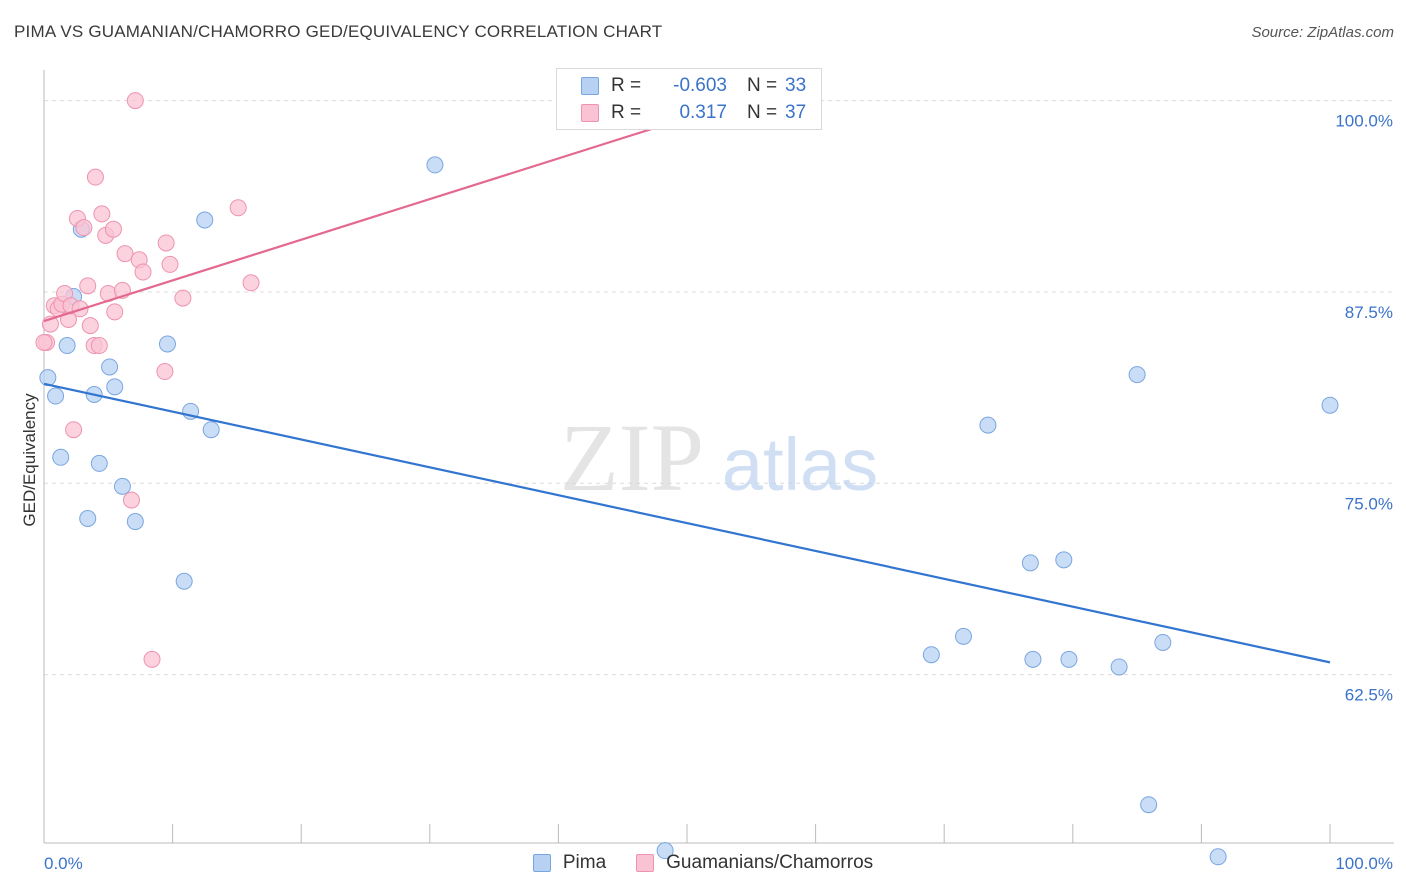  Describe the element at coordinates (63, 863) in the screenshot. I see `x-tick-label-left: 0.0%` at that location.